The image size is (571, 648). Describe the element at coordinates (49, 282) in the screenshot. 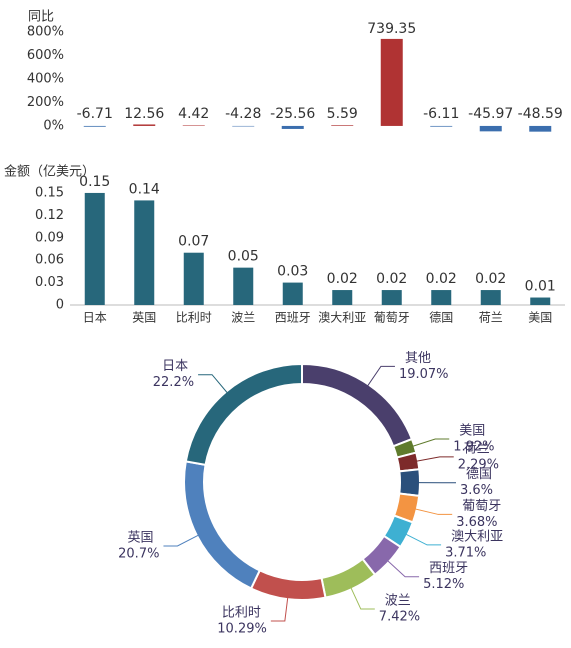

I see `y-tick-label: 0.03` at that location.